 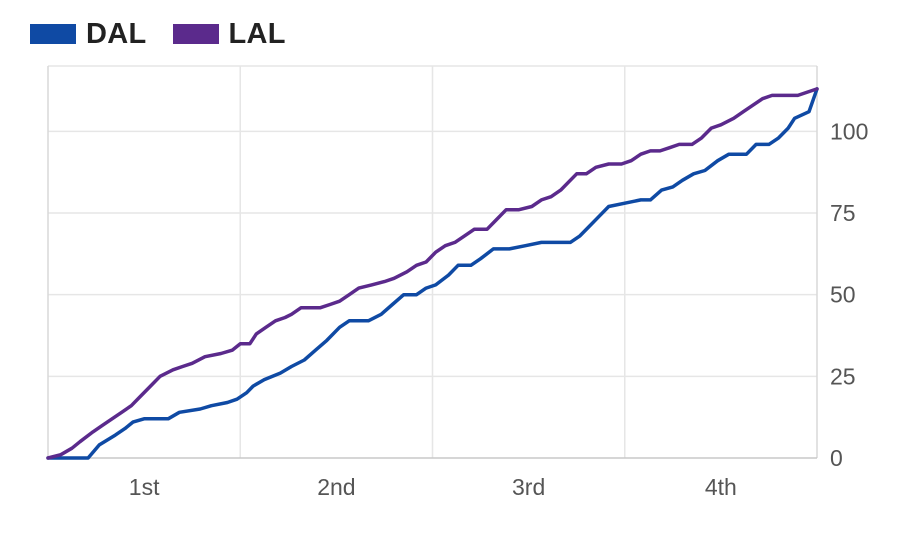 What do you see at coordinates (528, 487) in the screenshot?
I see `x-tick-label: 3rd` at bounding box center [528, 487].